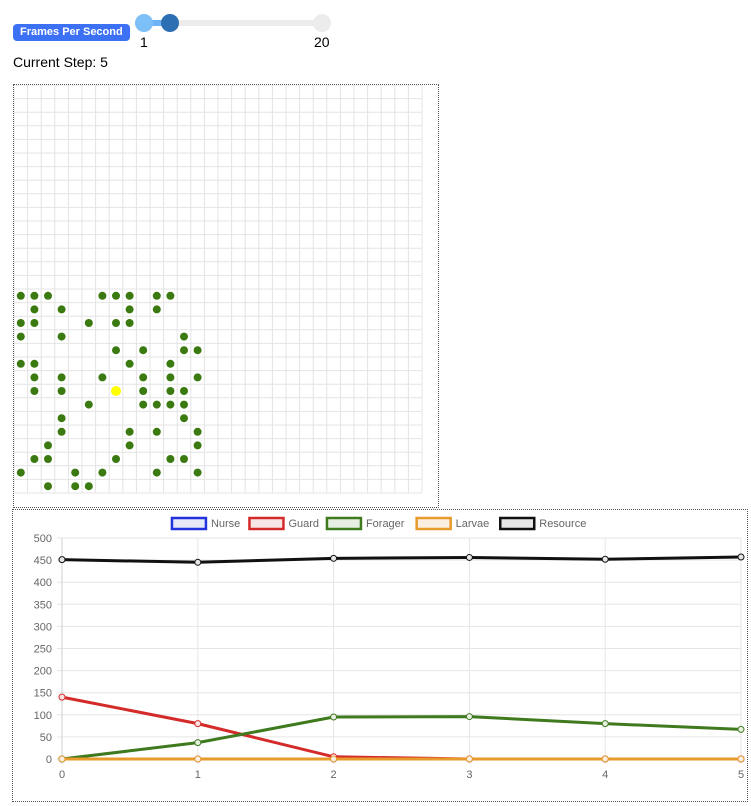 The height and width of the screenshot is (806, 751). What do you see at coordinates (55, 62) in the screenshot?
I see `current-step-label: Current Step:` at bounding box center [55, 62].